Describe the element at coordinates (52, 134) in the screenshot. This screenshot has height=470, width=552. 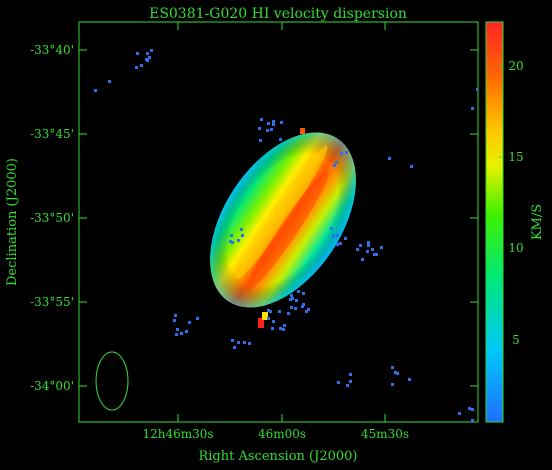
I see `dec-tick-label: -33°45'` at that location.